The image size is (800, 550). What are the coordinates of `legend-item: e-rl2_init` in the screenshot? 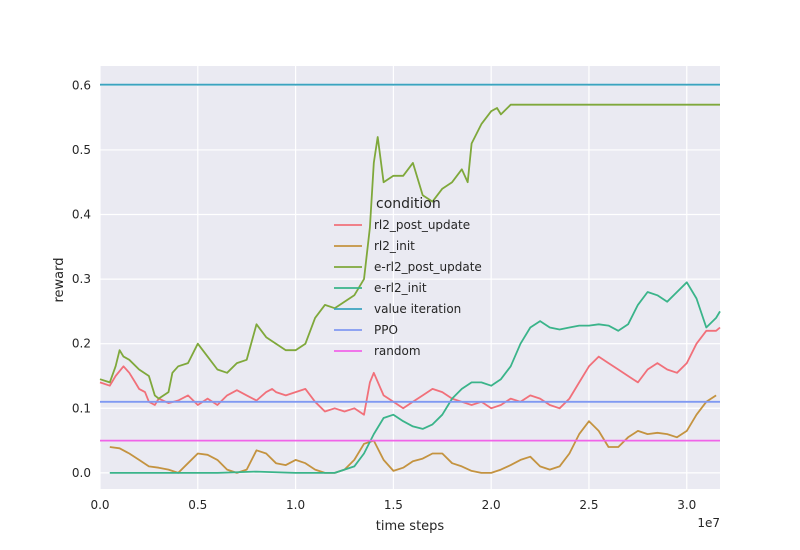 It's located at (380, 288).